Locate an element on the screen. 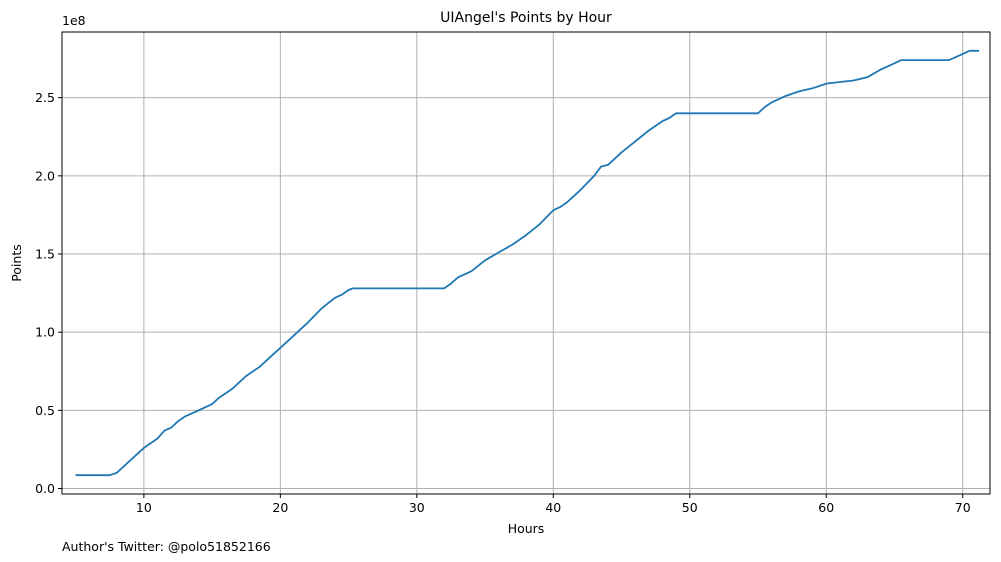 Image resolution: width=1001 pixels, height=562 pixels. y-tick-label: 2.0 is located at coordinates (45, 175).